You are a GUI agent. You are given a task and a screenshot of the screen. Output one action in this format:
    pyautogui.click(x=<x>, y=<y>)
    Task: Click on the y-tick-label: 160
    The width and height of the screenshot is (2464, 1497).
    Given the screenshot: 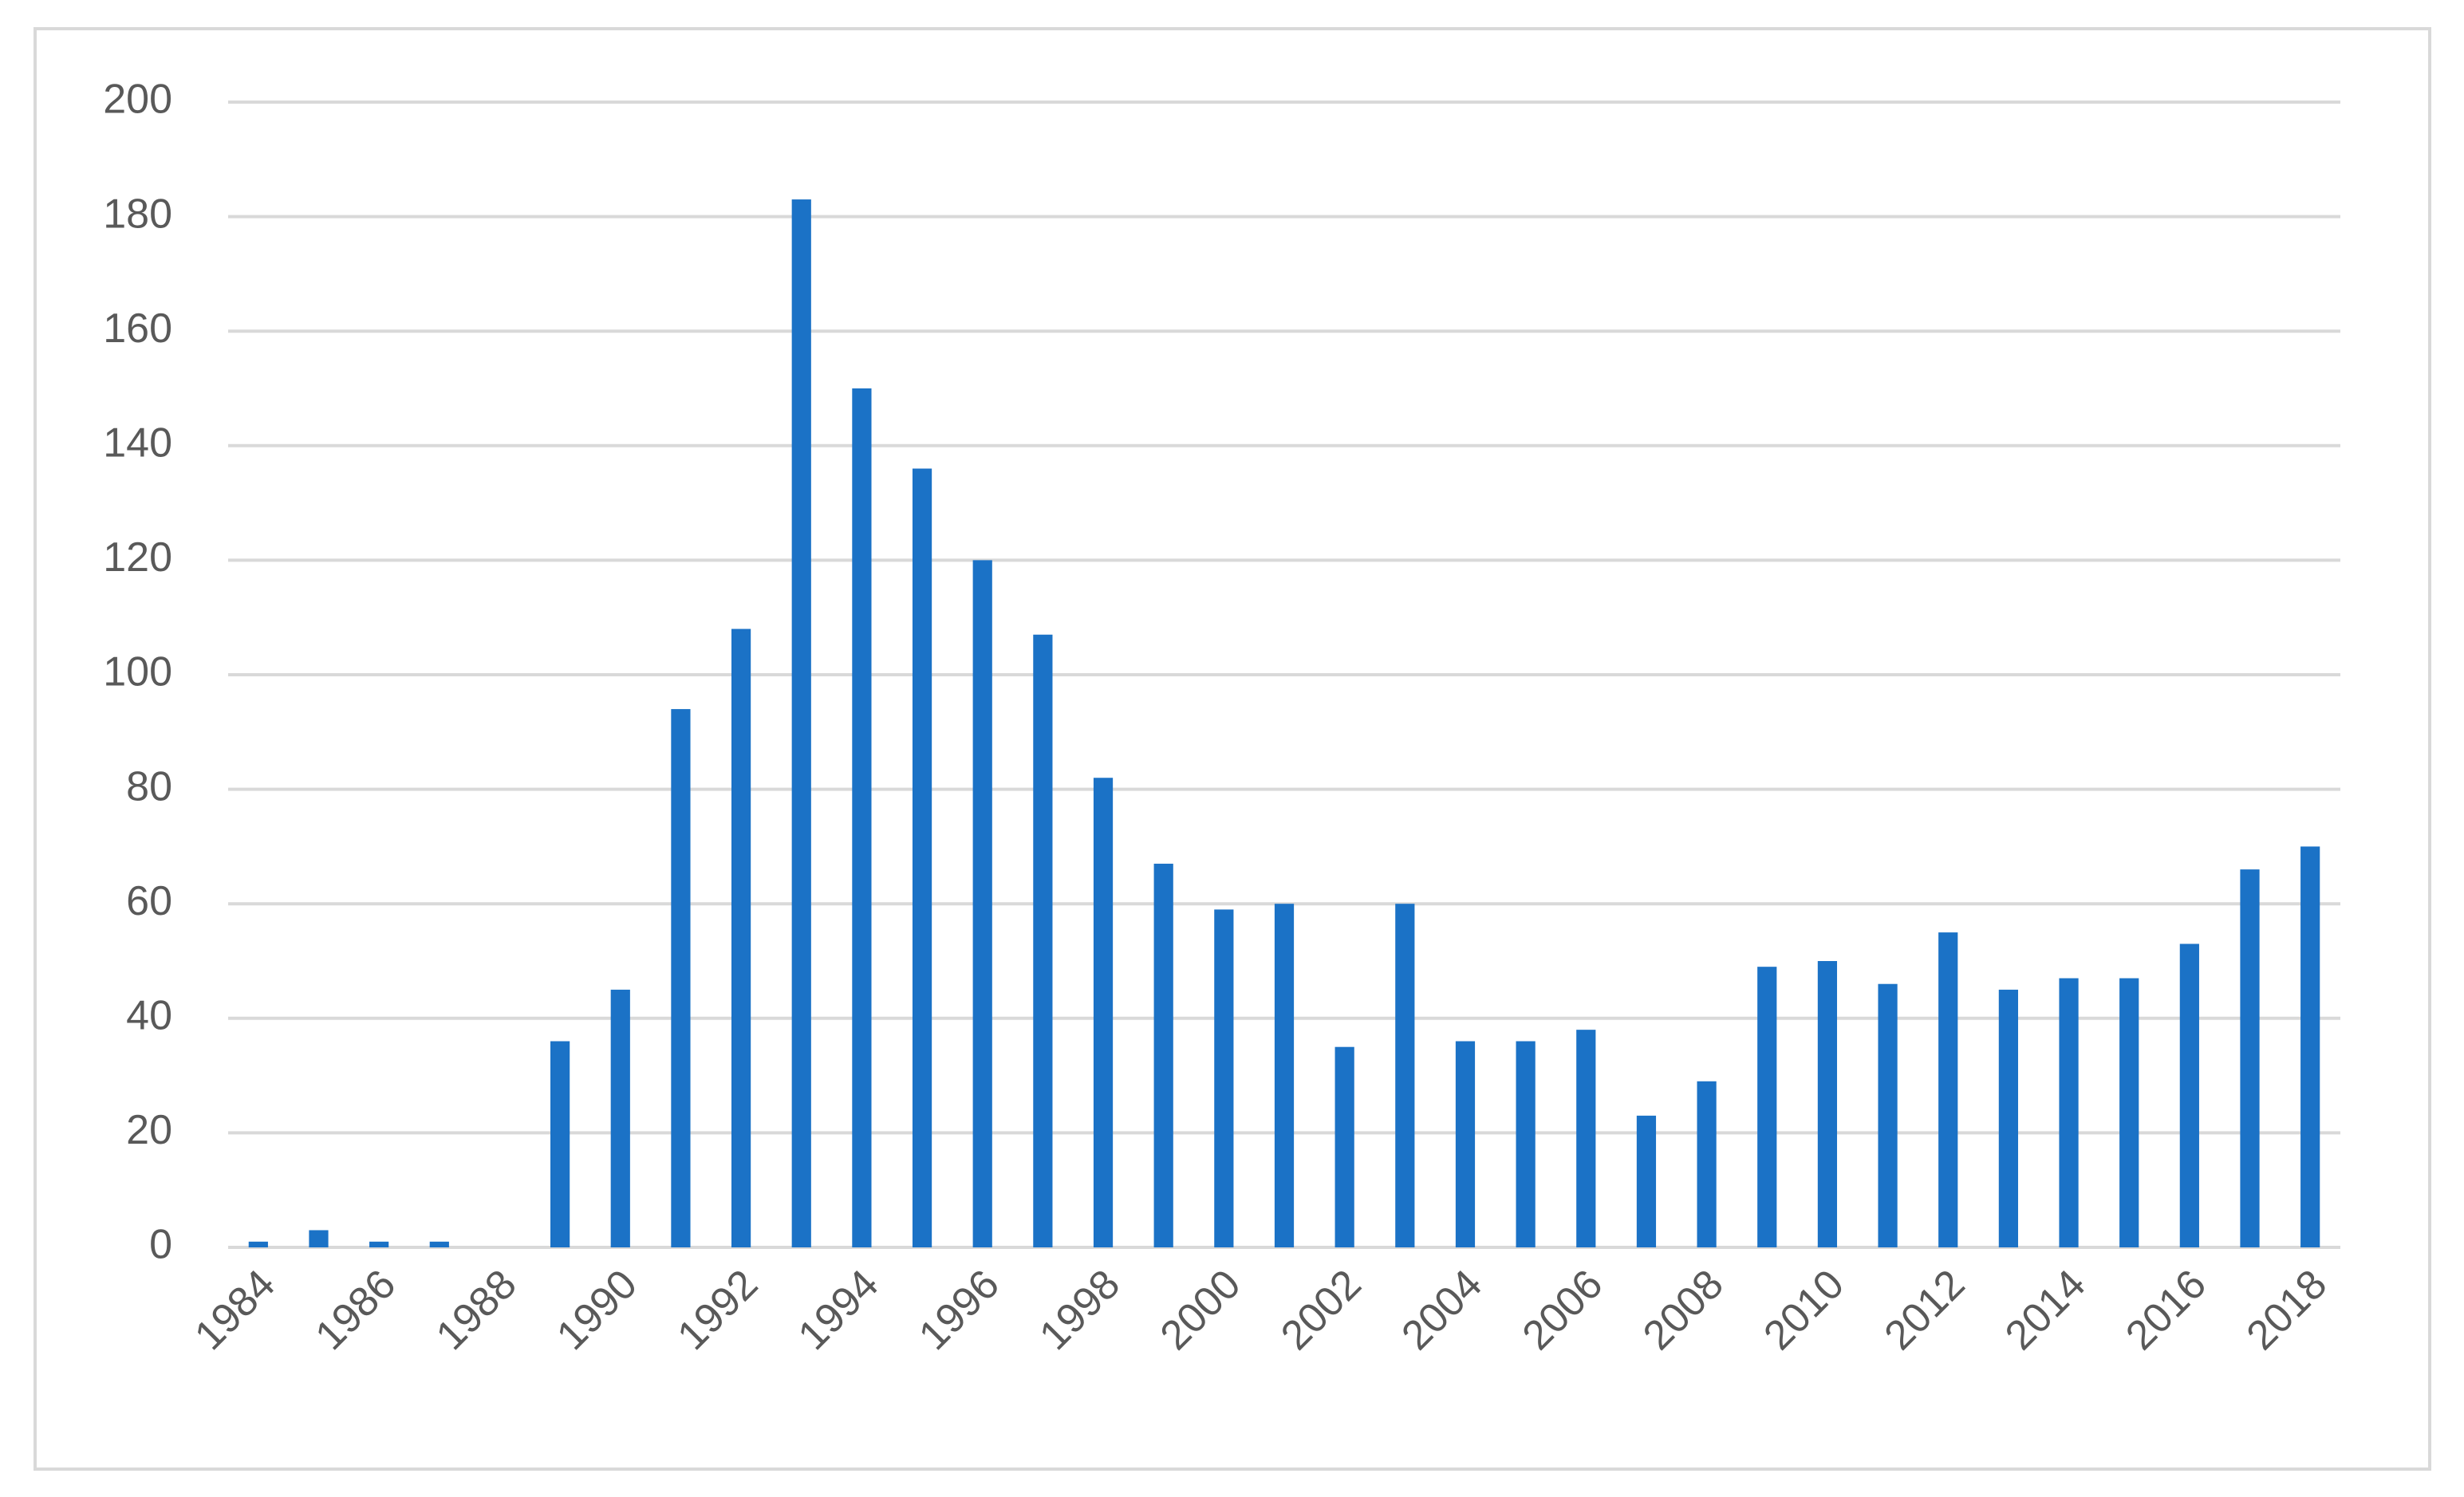 What is the action you would take?
    pyautogui.click(x=137, y=328)
    